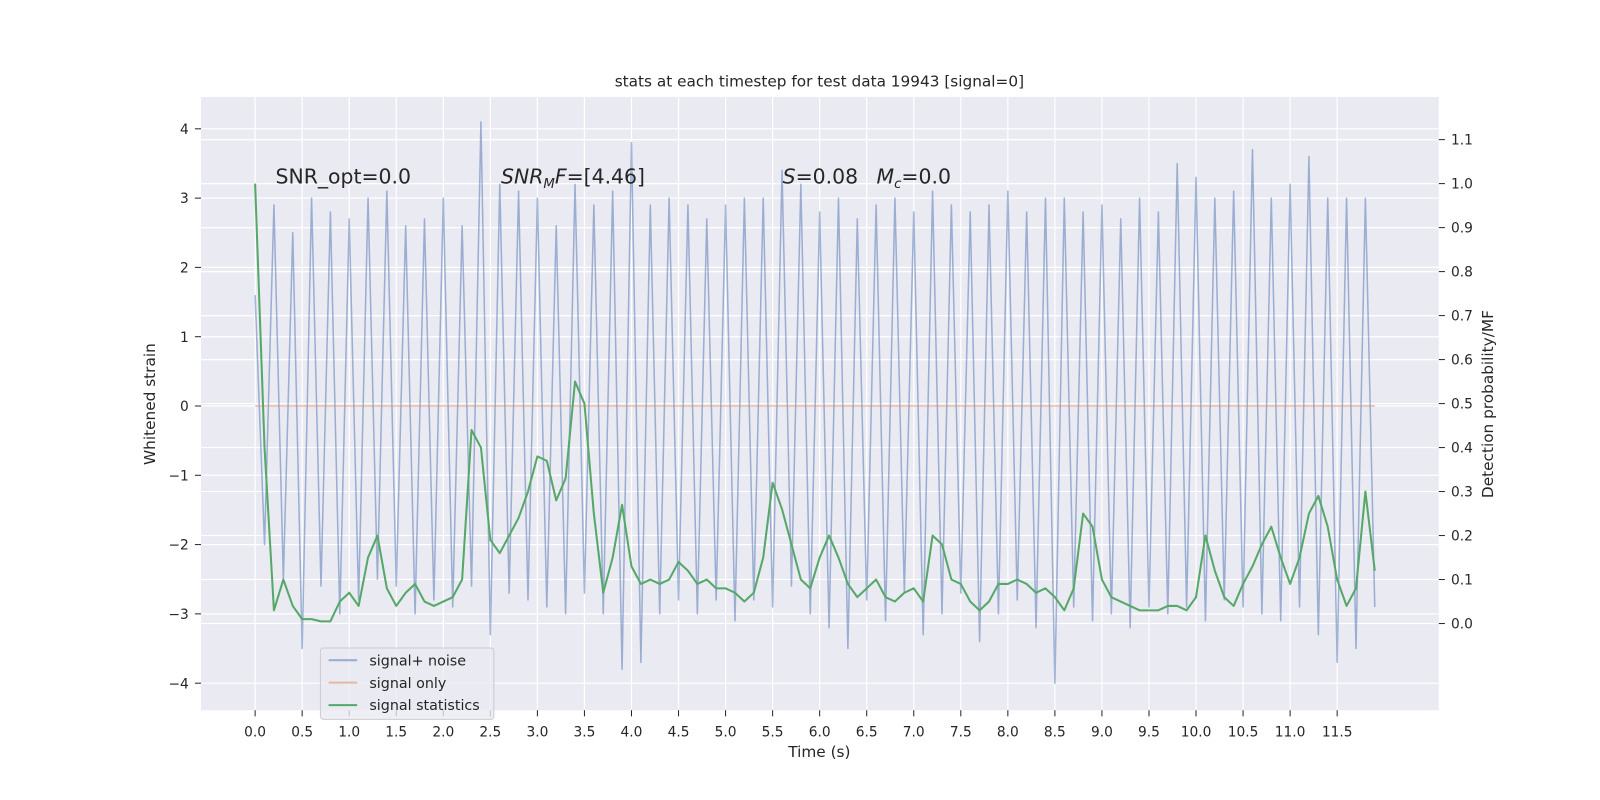  What do you see at coordinates (417, 661) in the screenshot?
I see `legend-label: signal+ noise` at bounding box center [417, 661].